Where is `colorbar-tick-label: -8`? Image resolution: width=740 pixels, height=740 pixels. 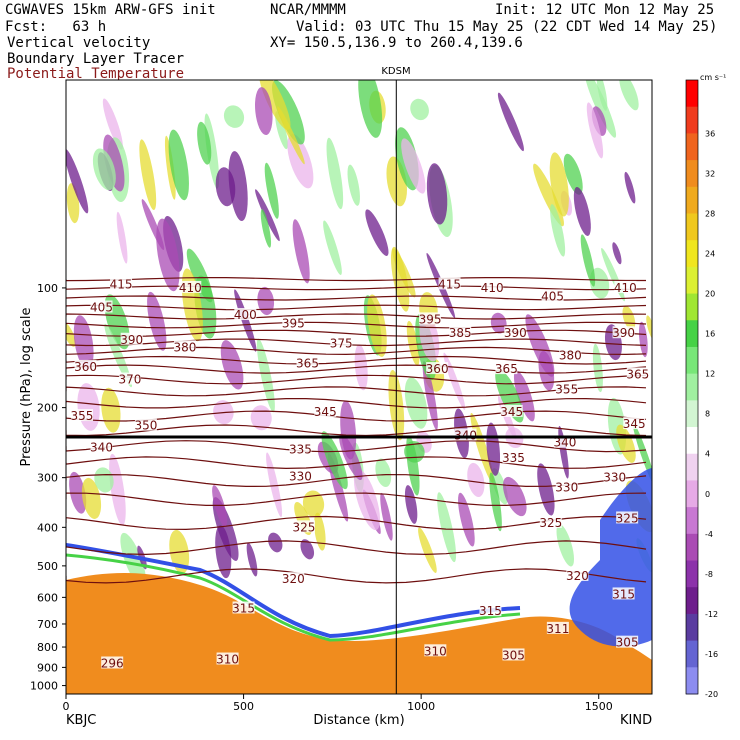
colorbar-tick-label: -8 is located at coordinates (709, 574).